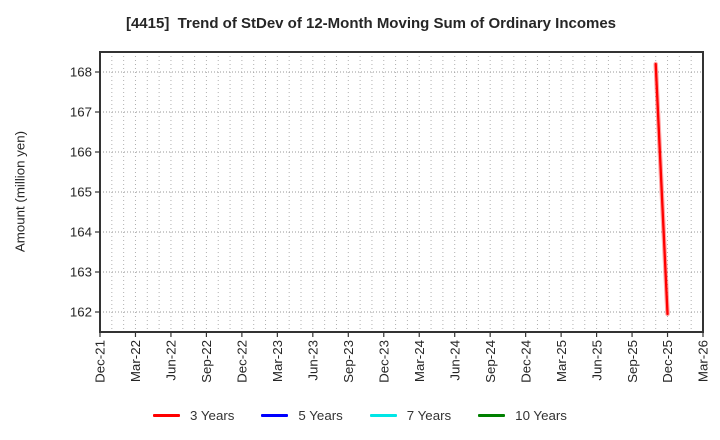 Image resolution: width=720 pixels, height=440 pixels. I want to click on x-tick-label: Sep-25, so click(632, 361).